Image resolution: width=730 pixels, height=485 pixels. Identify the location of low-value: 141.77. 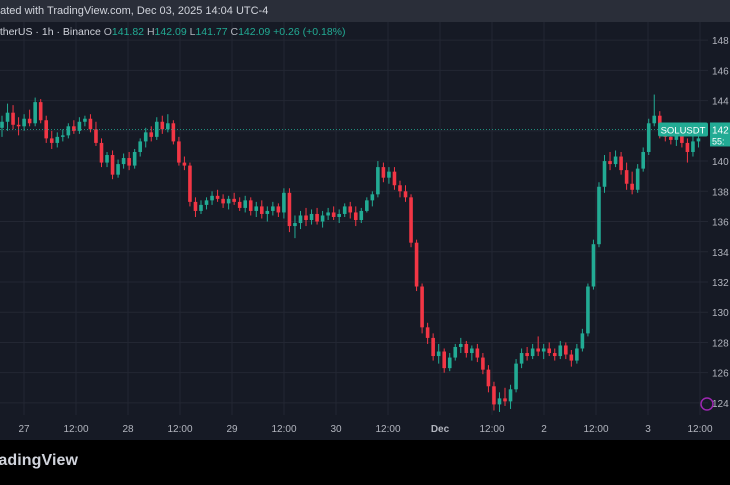
(211, 32).